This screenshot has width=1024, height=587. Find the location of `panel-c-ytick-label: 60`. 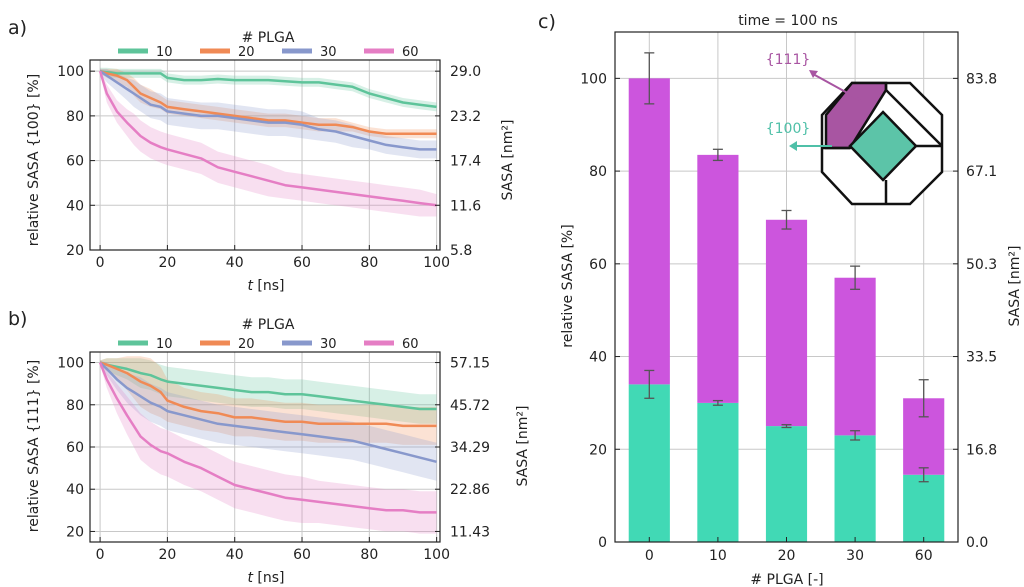

panel-c-ytick-label: 60 is located at coordinates (598, 265).